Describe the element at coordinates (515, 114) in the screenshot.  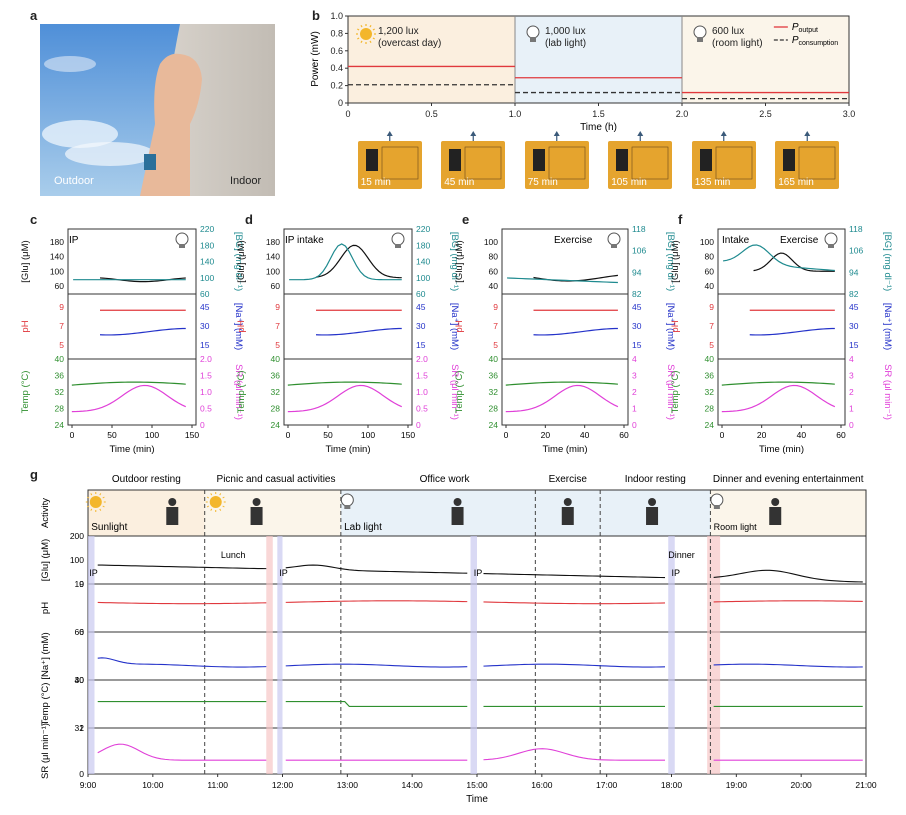
I see `x-tick-label: 1.0` at that location.